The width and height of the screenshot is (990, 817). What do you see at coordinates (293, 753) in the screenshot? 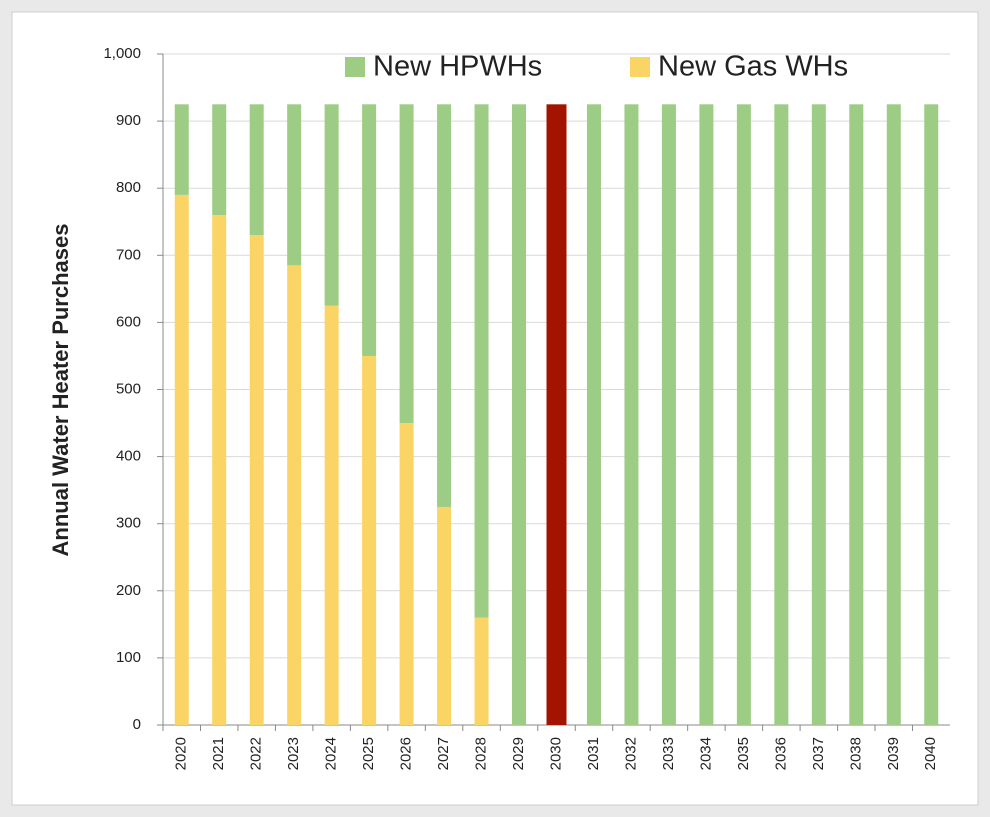
I see `x-tick-label: 2023` at bounding box center [293, 753].